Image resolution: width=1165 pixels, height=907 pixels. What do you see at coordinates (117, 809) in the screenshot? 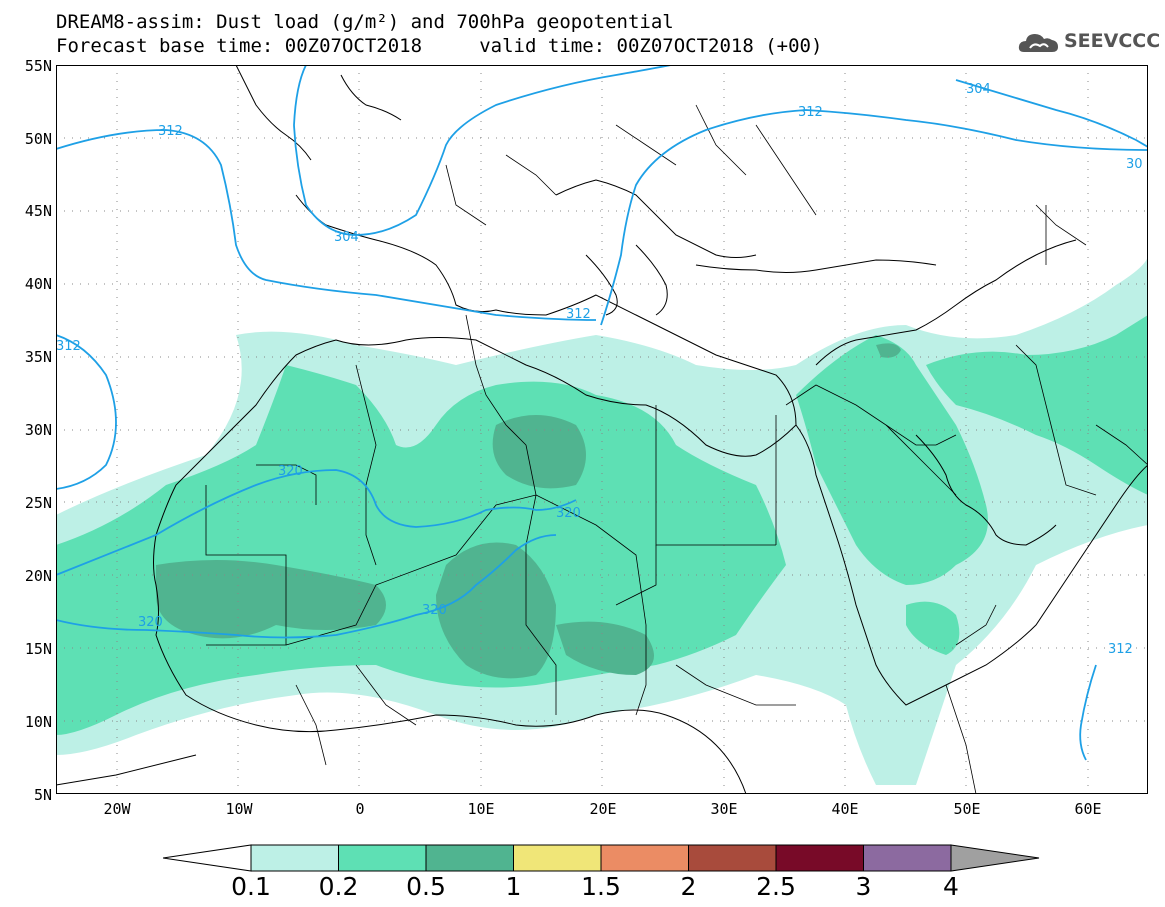
I see `lon-label-20w: 20W` at bounding box center [117, 809].